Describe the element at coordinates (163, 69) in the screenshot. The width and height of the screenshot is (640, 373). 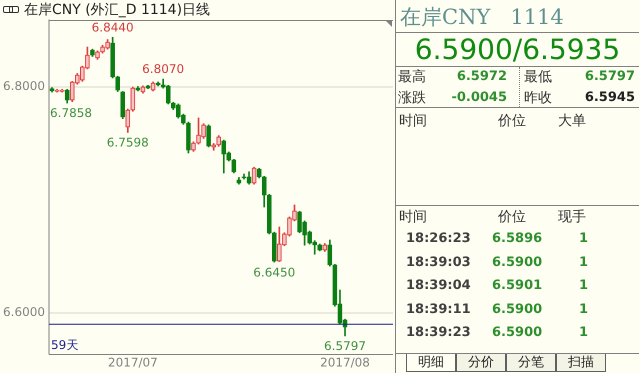
I see `annotation: 6.8070` at that location.